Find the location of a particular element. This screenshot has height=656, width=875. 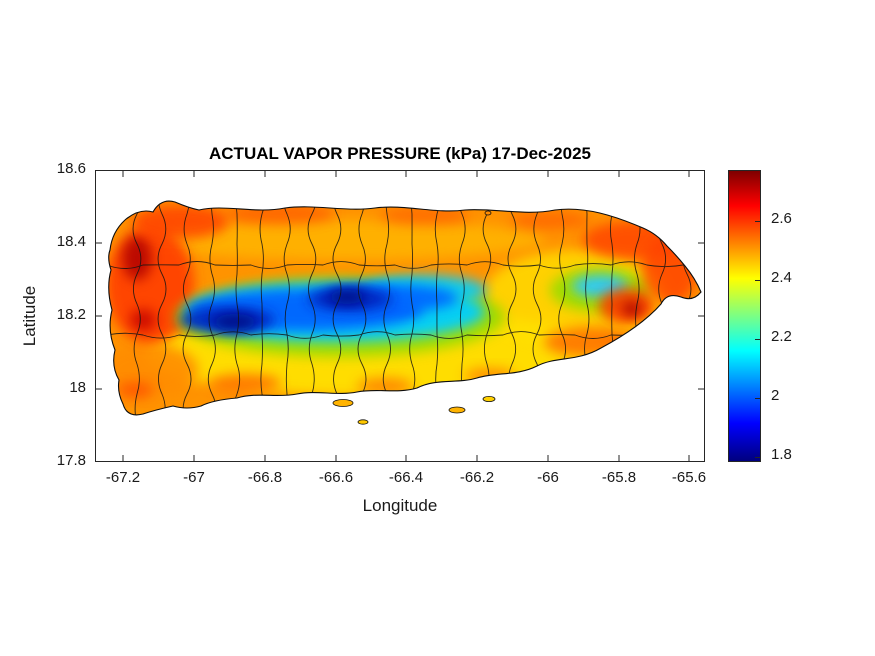

x-tick-label: -66.6 is located at coordinates (336, 477).